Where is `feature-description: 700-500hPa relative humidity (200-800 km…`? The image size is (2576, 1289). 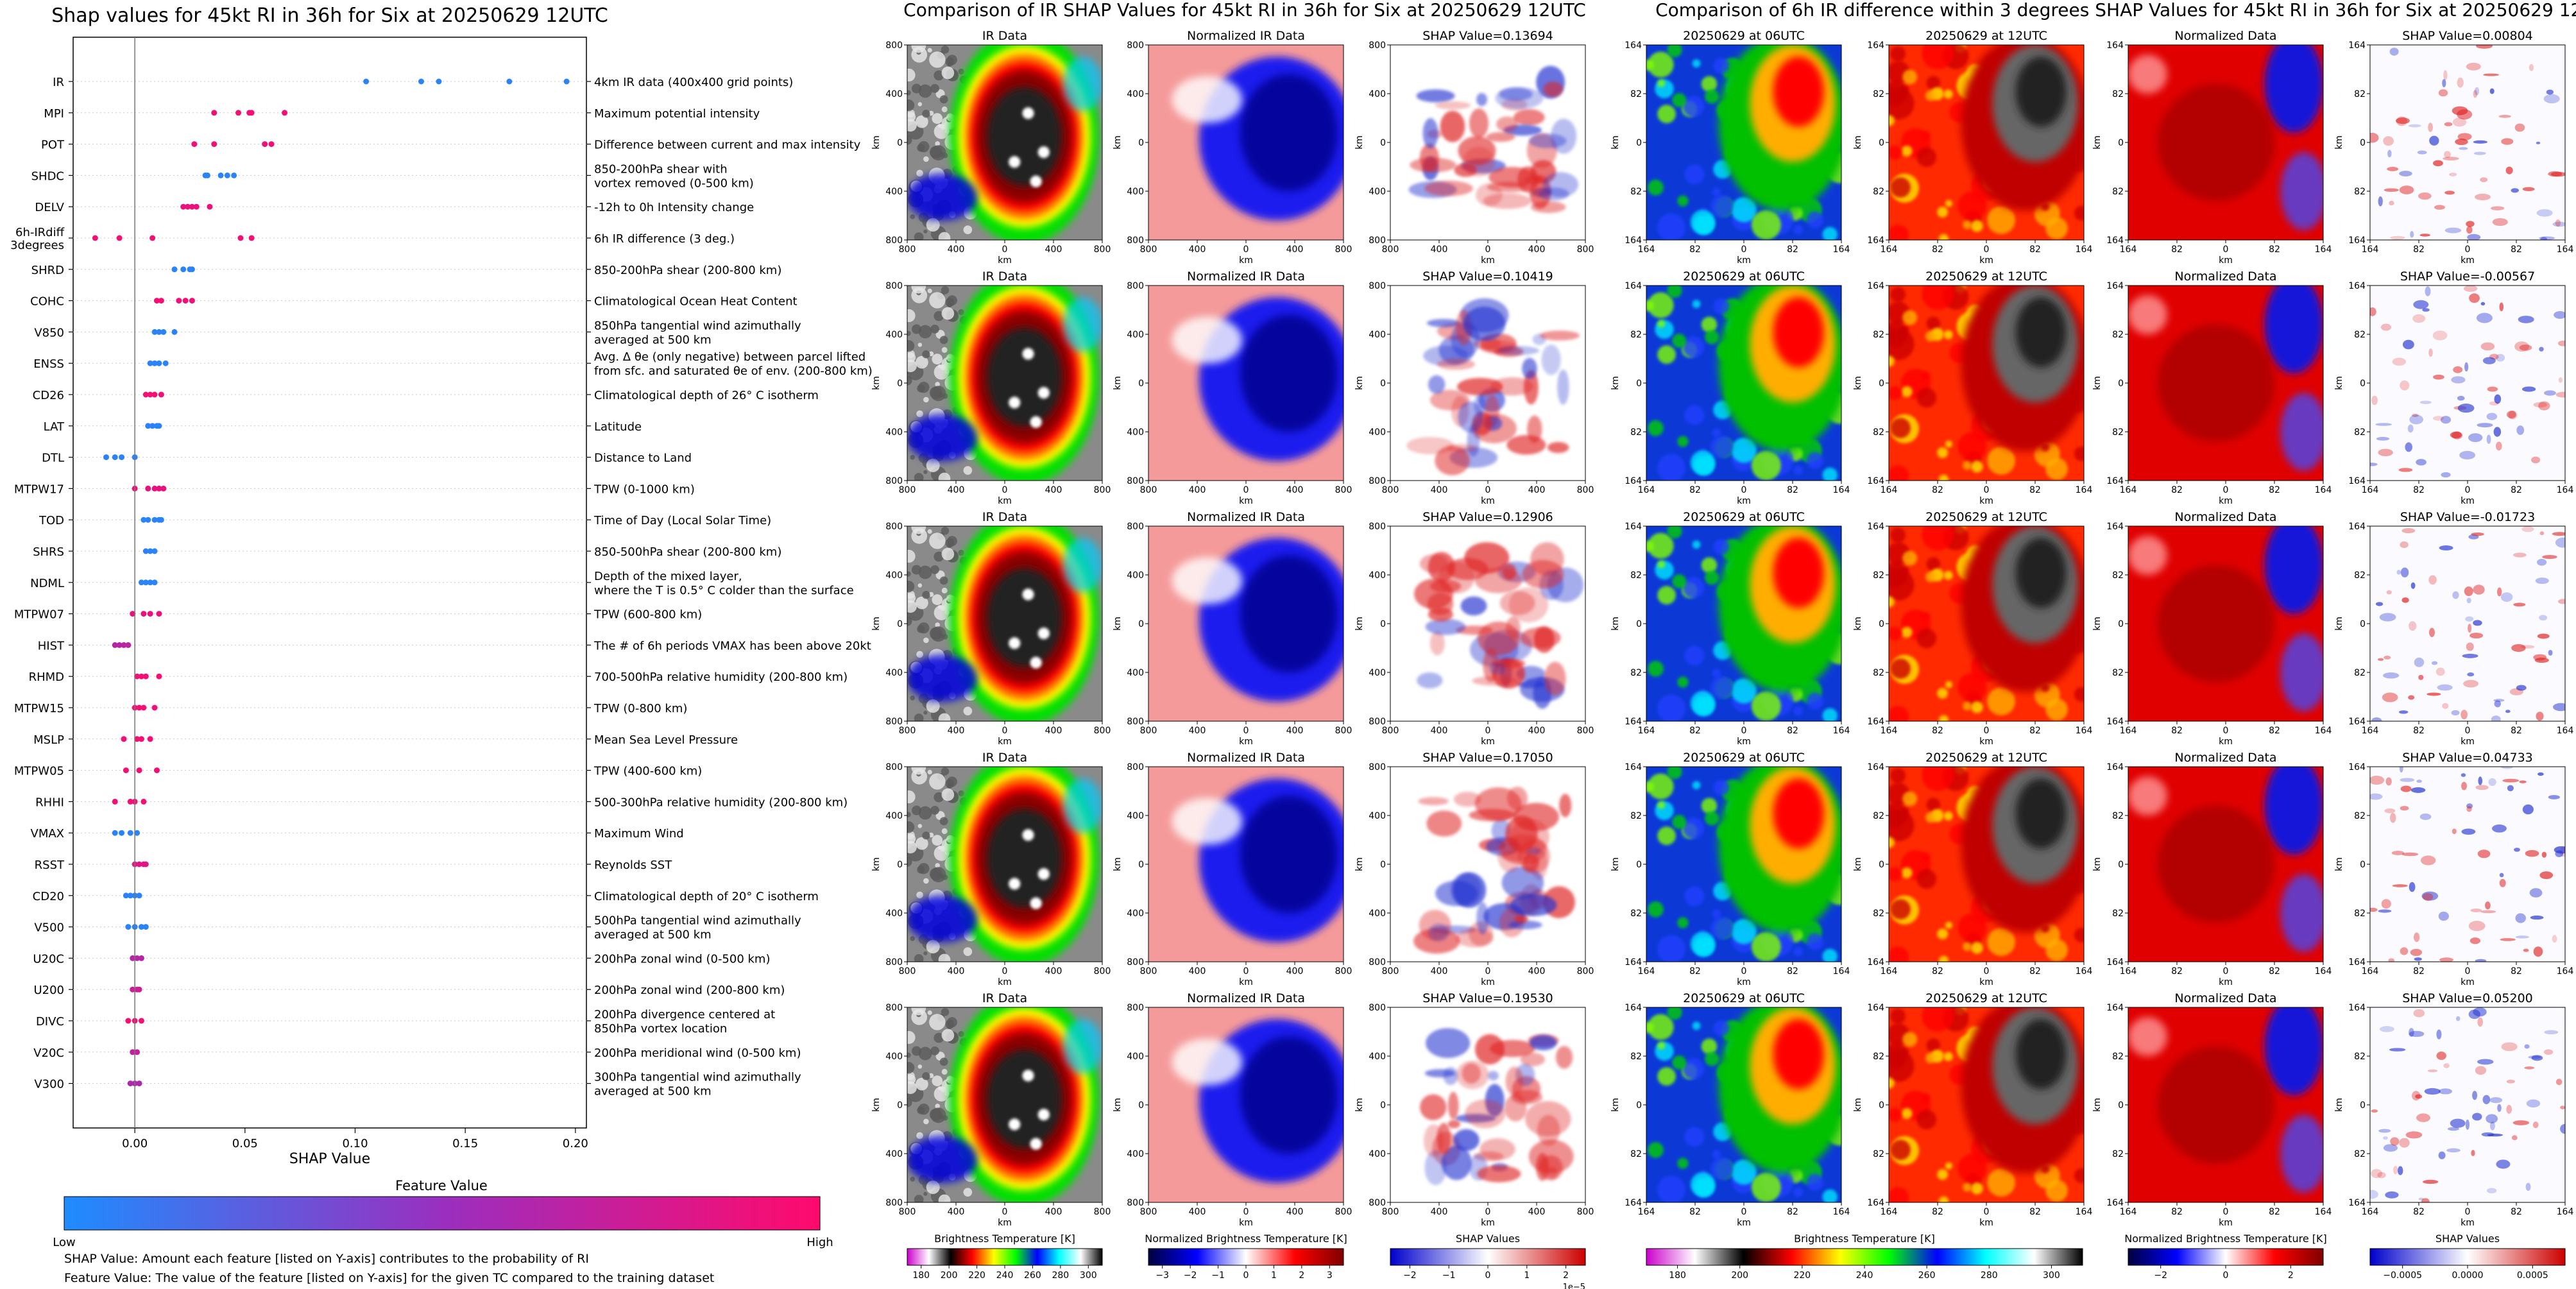
feature-description: 700-500hPa relative humidity (200-800 km… is located at coordinates (721, 677).